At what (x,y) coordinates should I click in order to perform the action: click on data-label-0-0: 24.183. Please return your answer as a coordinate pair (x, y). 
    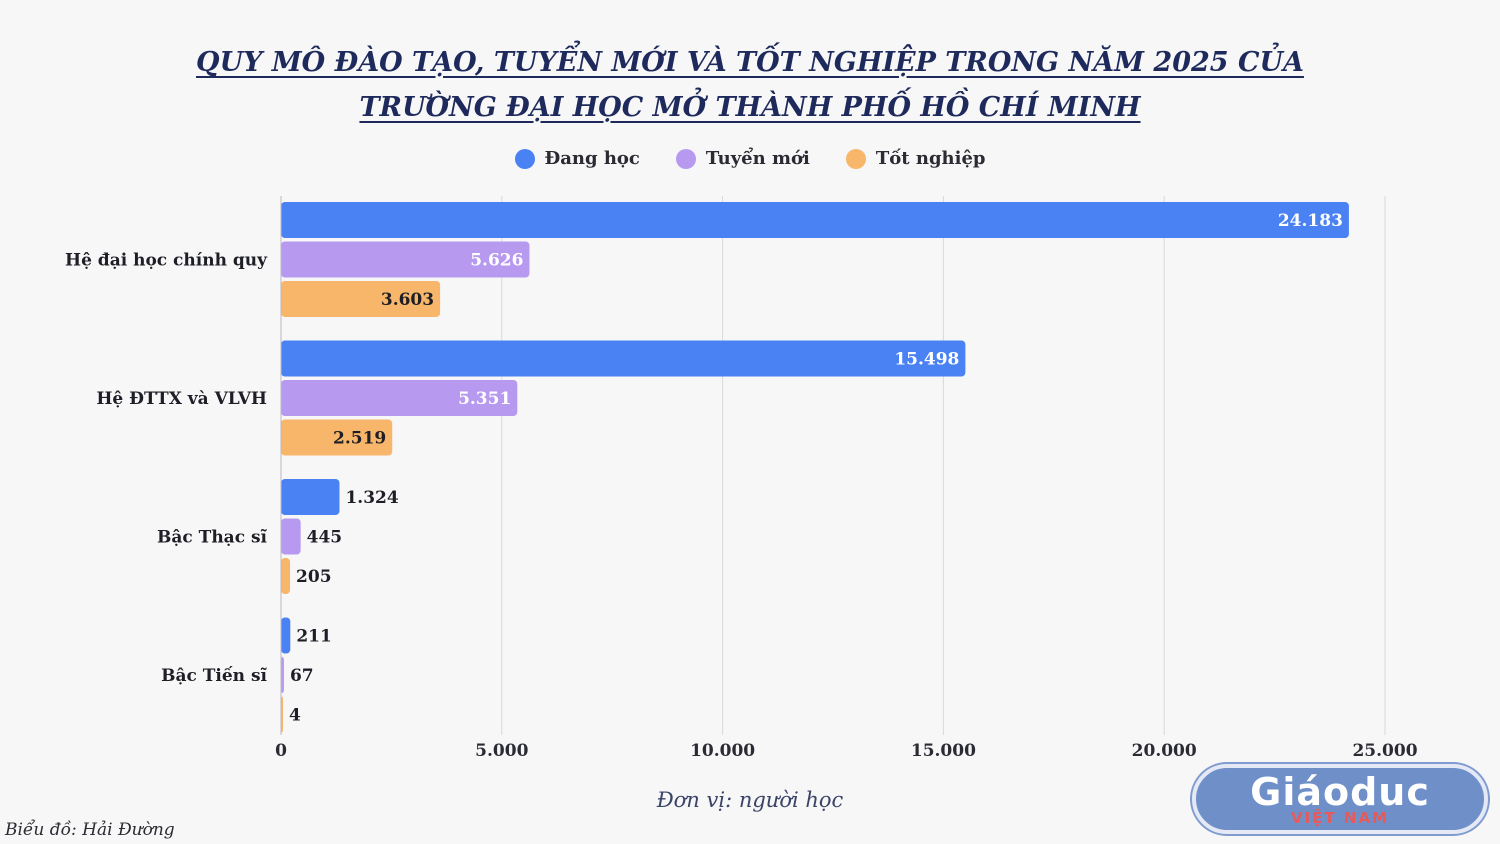
    Looking at the image, I should click on (1310, 221).